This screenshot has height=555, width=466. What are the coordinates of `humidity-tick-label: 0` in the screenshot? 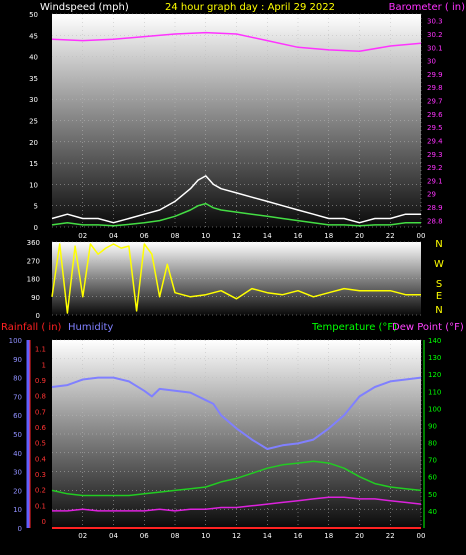 It's located at (20, 529).